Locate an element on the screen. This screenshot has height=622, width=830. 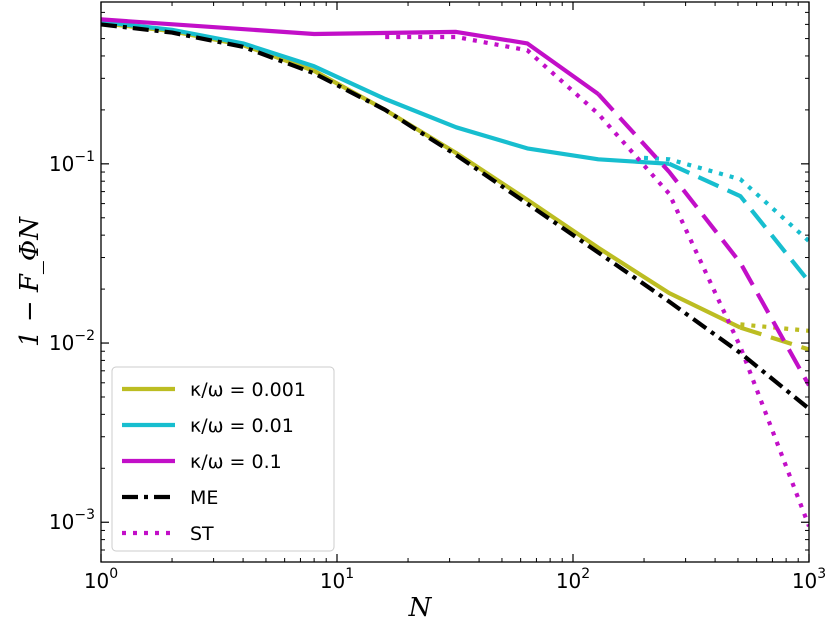
x-tick-label: 10¹ is located at coordinates (337, 579).